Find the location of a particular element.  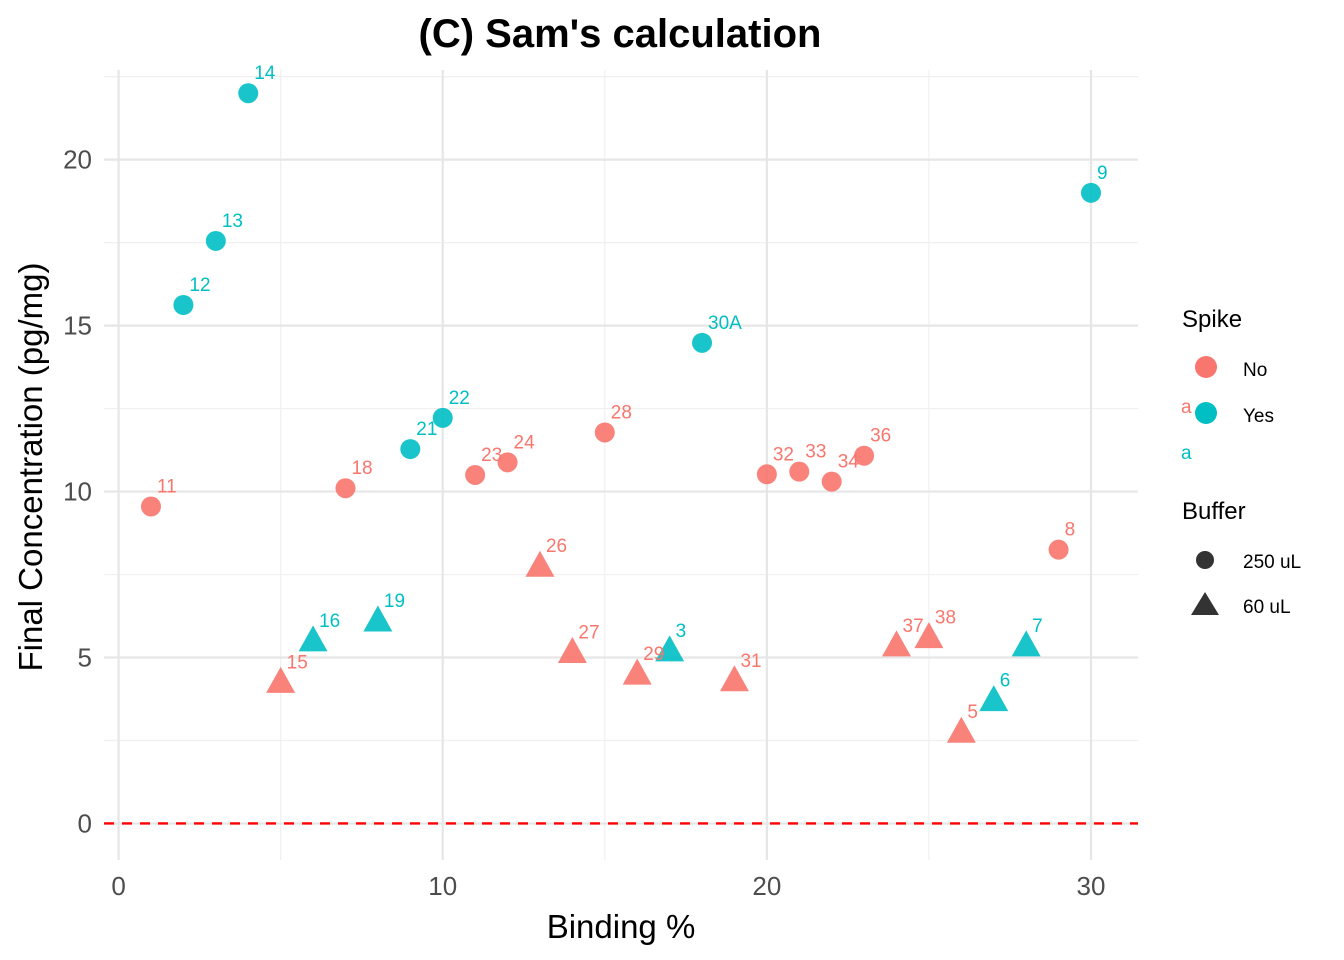

data-point-label: 13 is located at coordinates (232, 221).